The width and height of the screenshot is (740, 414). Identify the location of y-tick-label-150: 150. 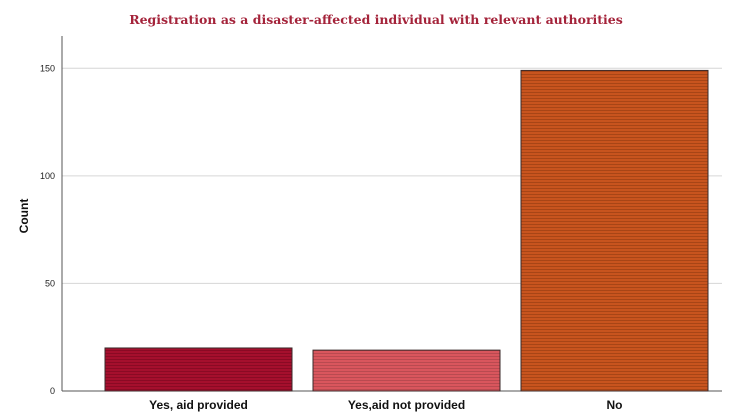
(47, 68).